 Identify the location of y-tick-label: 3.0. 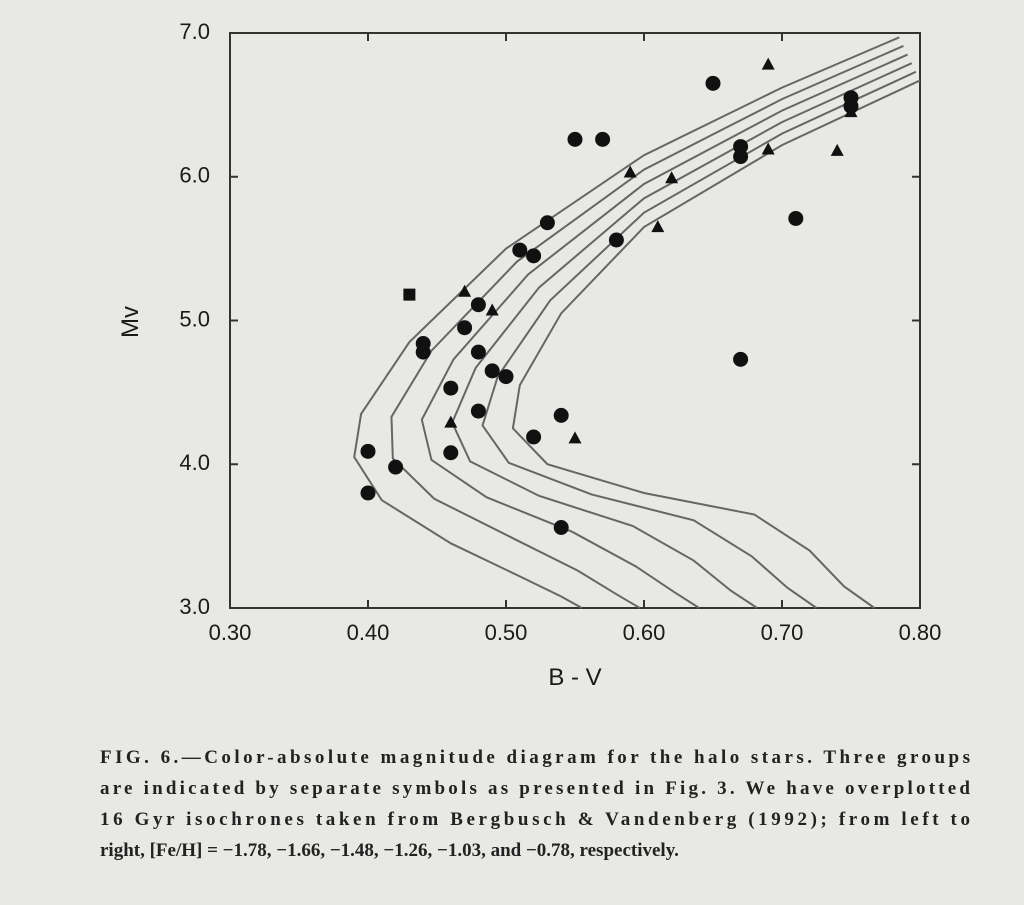
(194, 606).